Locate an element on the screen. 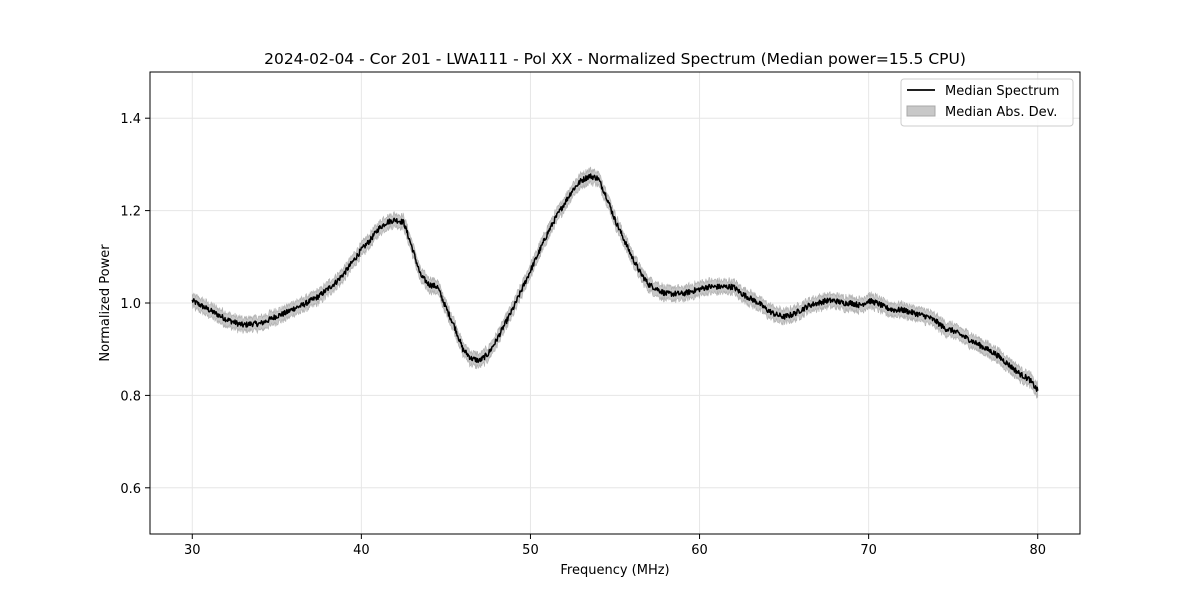  x-axis-label: Frequency (MHz) is located at coordinates (614, 570).